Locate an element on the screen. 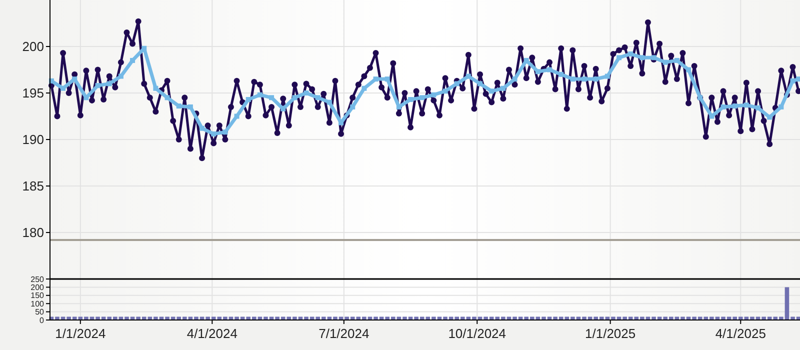 This screenshot has height=350, width=800. y-tick-label: 0 is located at coordinates (42, 320).